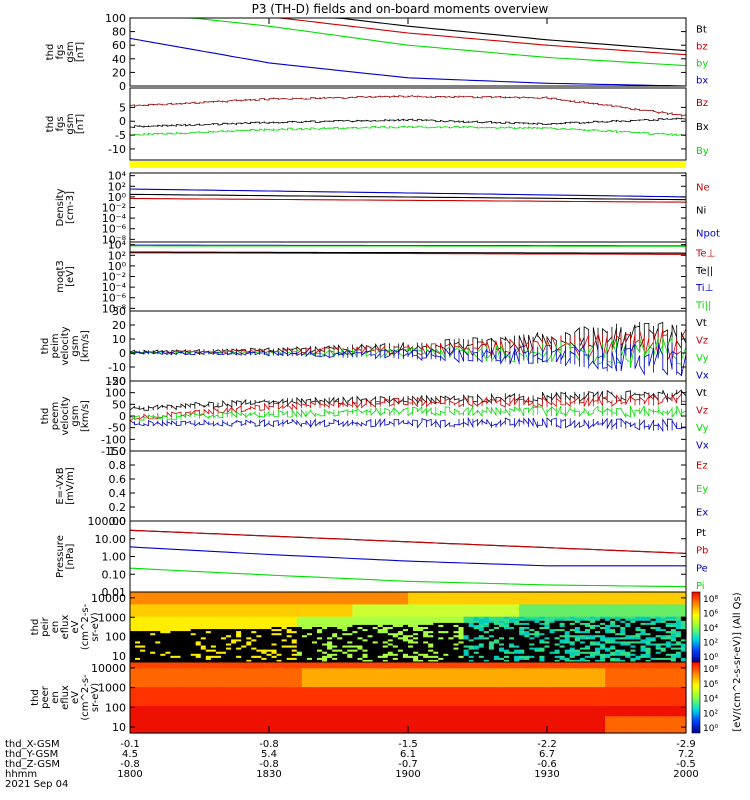 The height and width of the screenshot is (800, 750). What do you see at coordinates (85, 346) in the screenshot?
I see `y-axis-label: [km/s]` at bounding box center [85, 346].